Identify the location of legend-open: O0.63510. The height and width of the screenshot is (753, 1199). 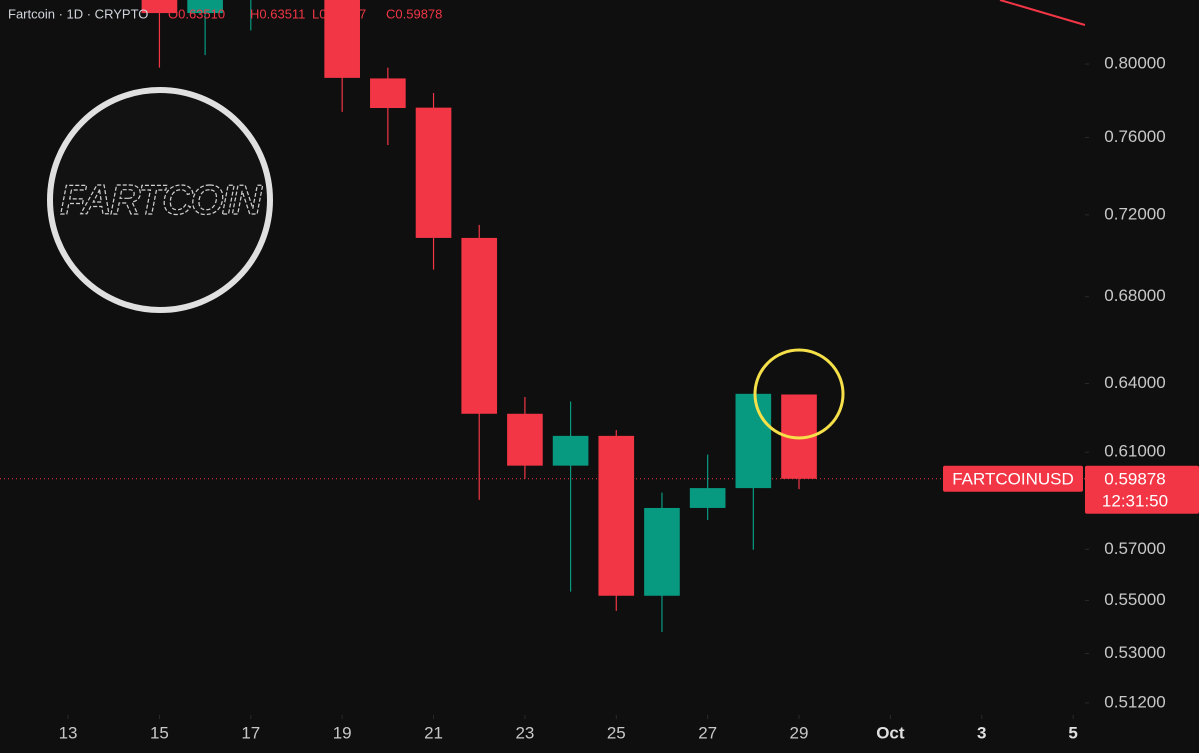
(196, 13).